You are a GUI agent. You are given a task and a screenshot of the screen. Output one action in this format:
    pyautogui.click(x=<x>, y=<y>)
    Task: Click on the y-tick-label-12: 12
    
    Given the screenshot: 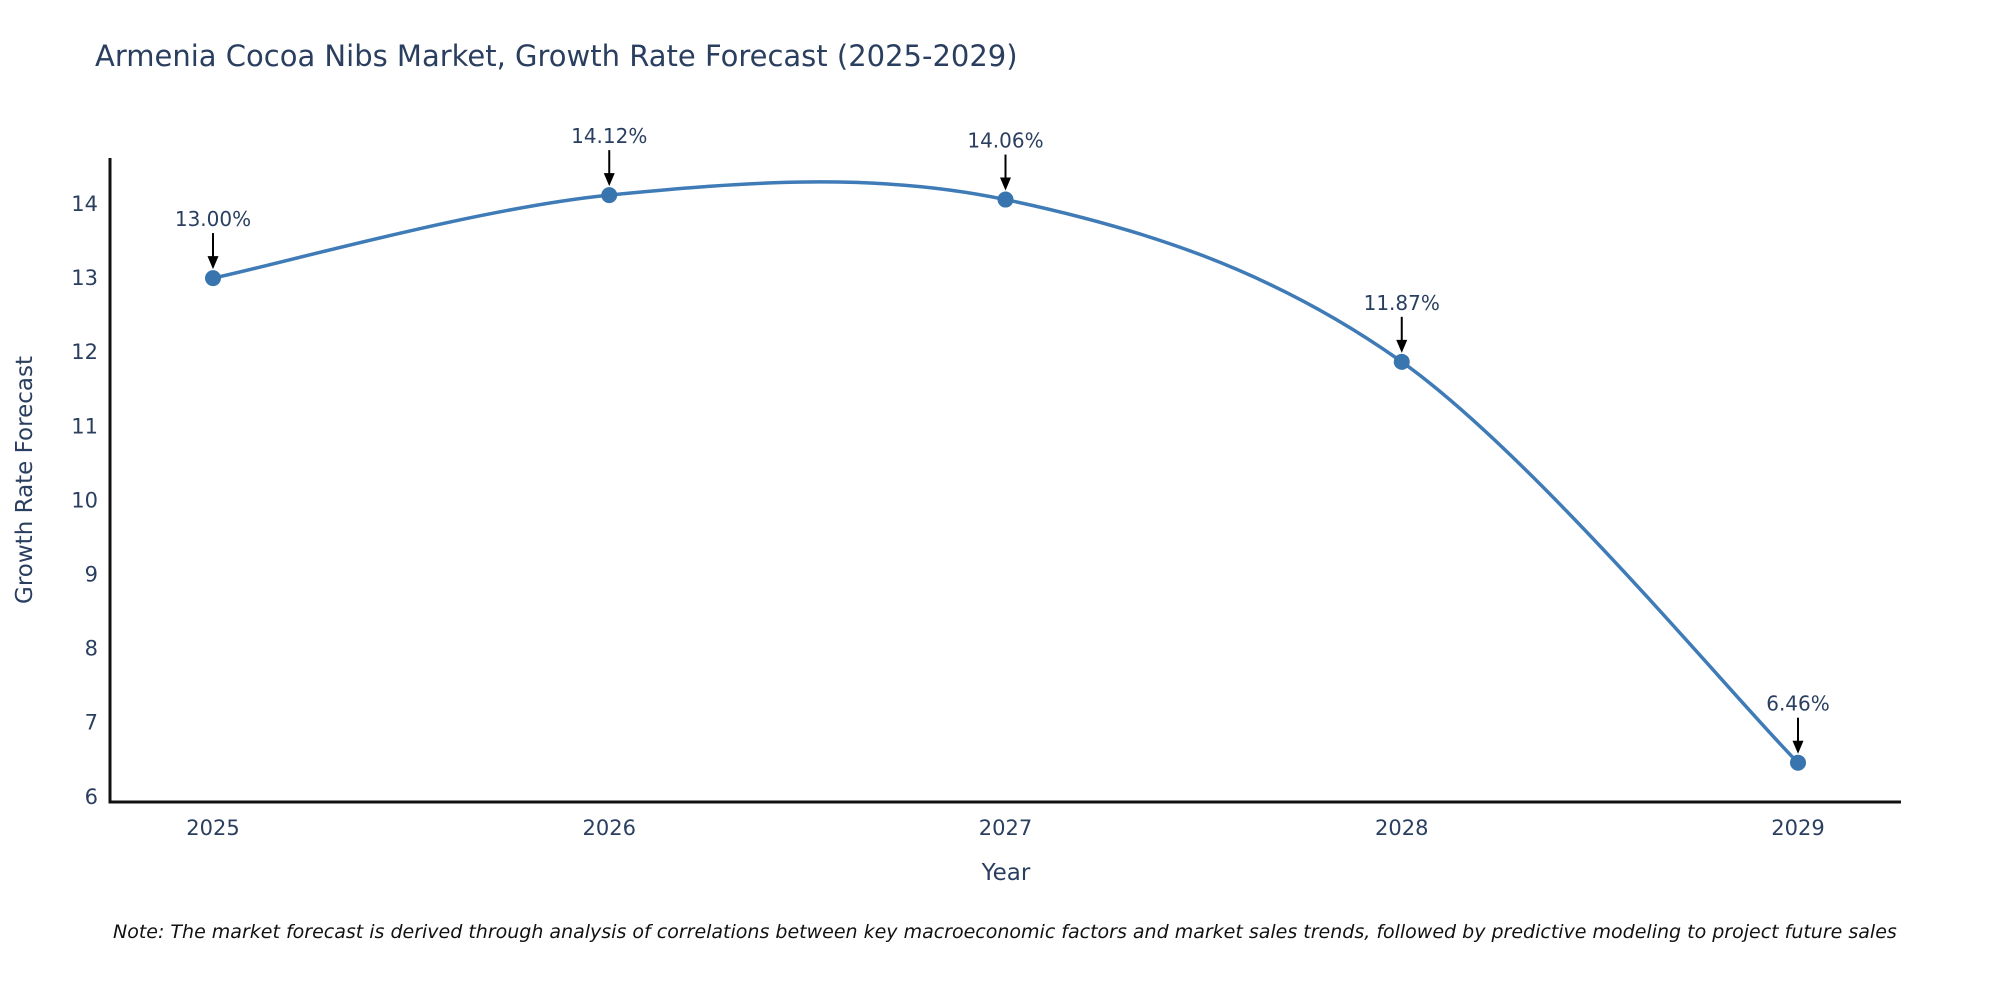 What is the action you would take?
    pyautogui.click(x=84, y=352)
    